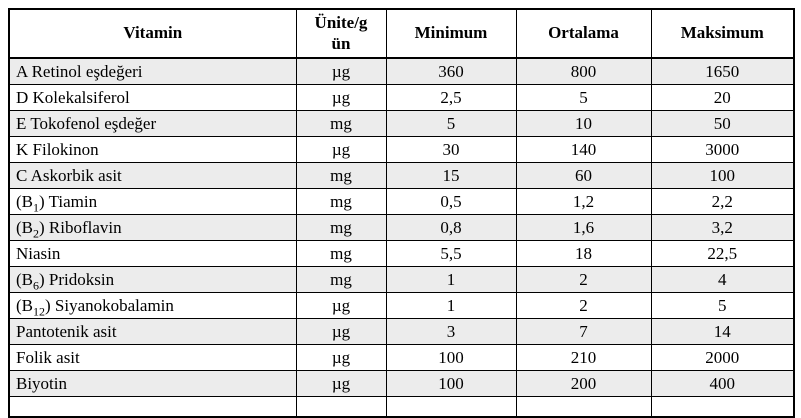 The image size is (801, 418). What do you see at coordinates (722, 149) in the screenshot?
I see `maksimum-cell: 3000` at bounding box center [722, 149].